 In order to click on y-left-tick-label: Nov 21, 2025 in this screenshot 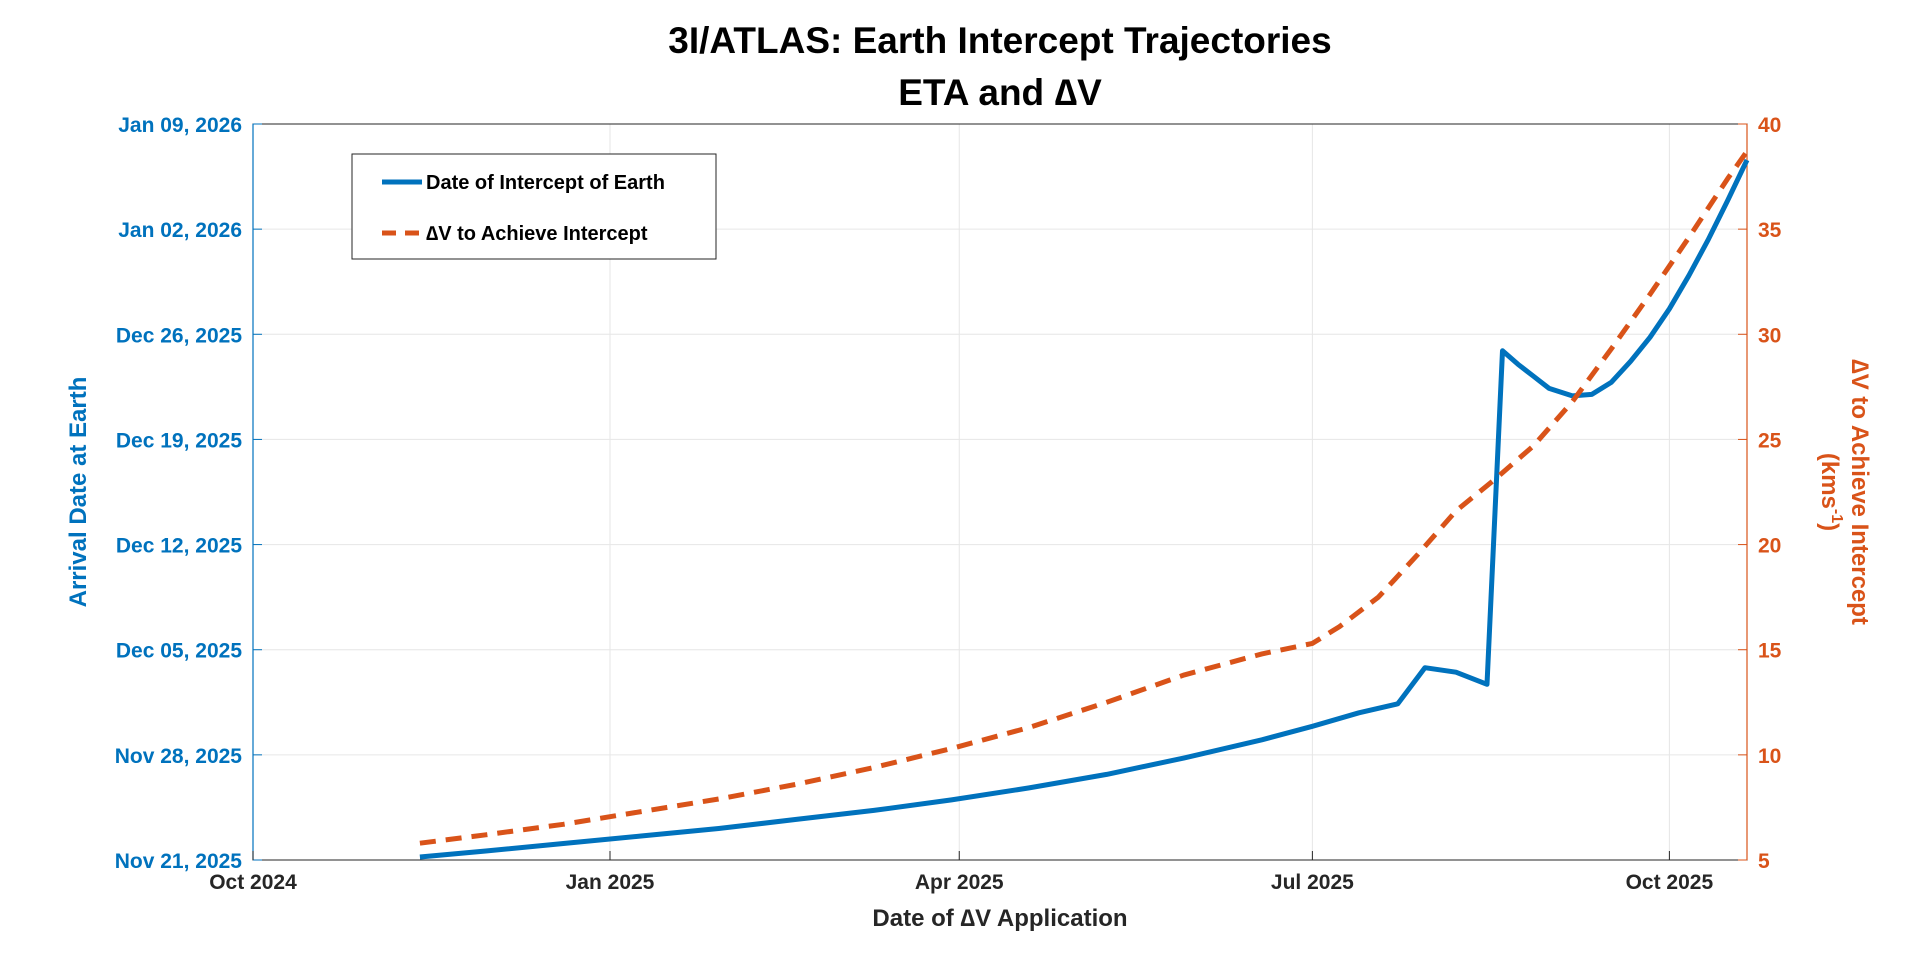, I will do `click(179, 861)`.